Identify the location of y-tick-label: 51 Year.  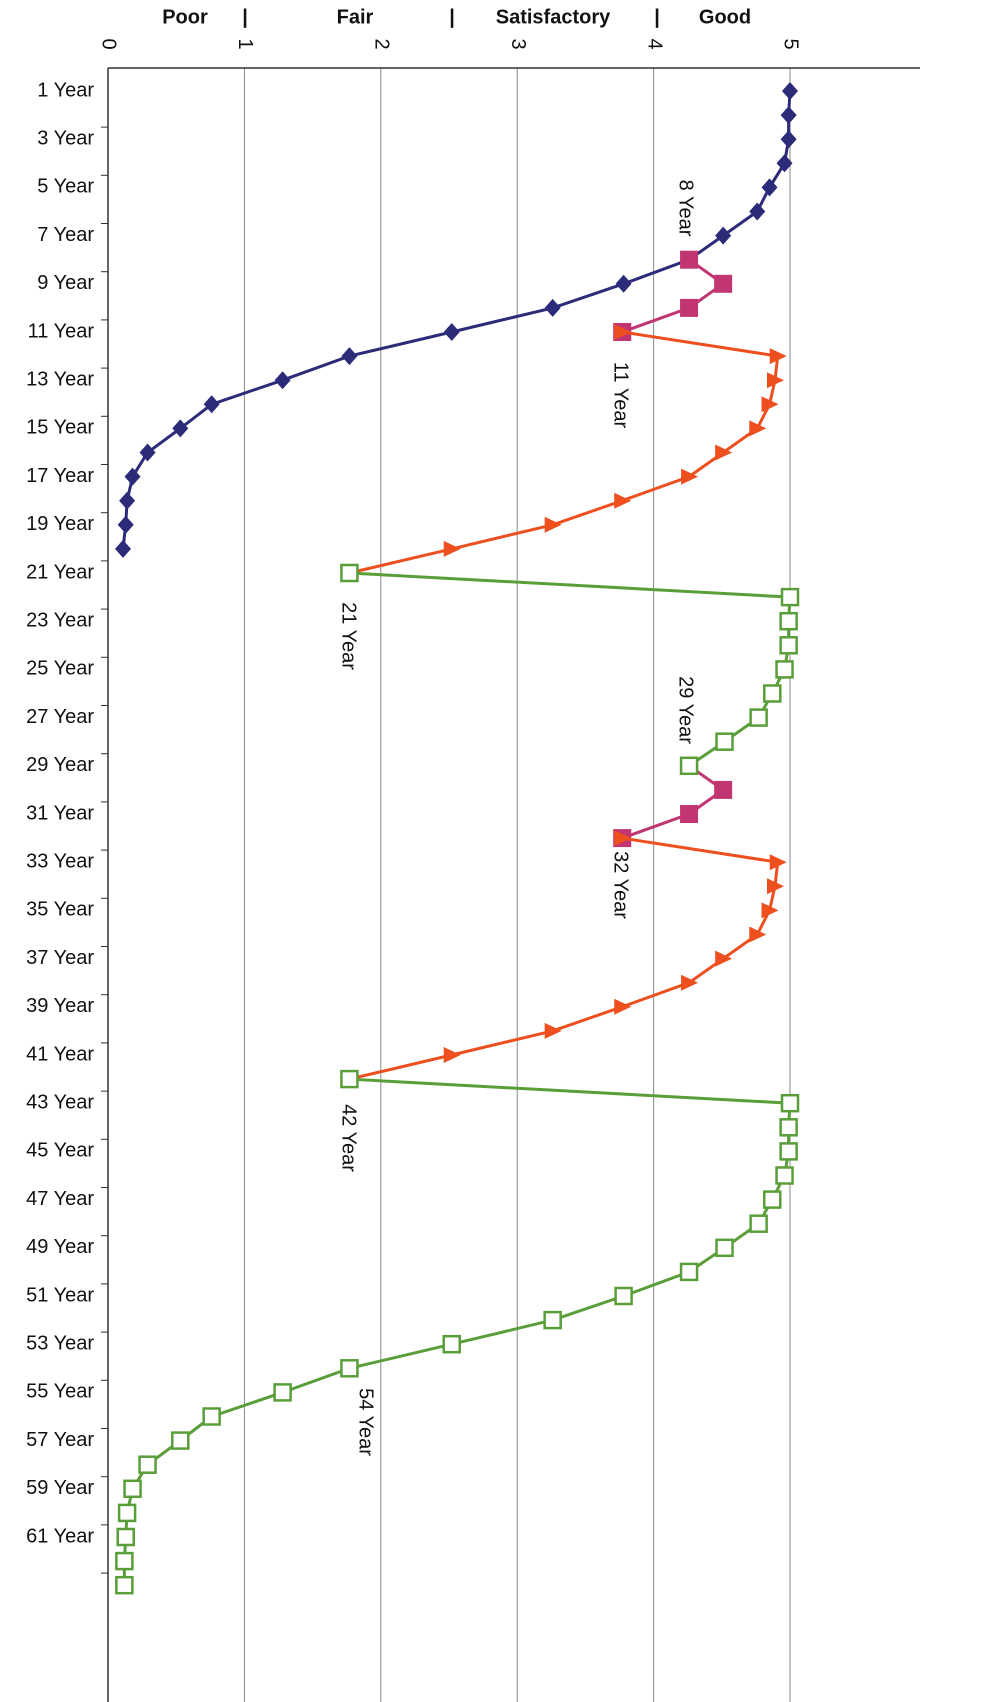
(60, 1295).